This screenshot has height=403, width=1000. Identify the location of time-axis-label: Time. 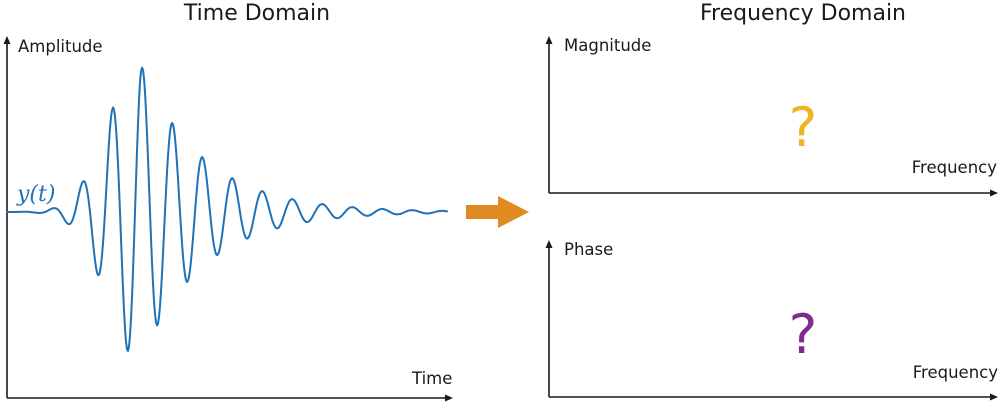
(431, 378).